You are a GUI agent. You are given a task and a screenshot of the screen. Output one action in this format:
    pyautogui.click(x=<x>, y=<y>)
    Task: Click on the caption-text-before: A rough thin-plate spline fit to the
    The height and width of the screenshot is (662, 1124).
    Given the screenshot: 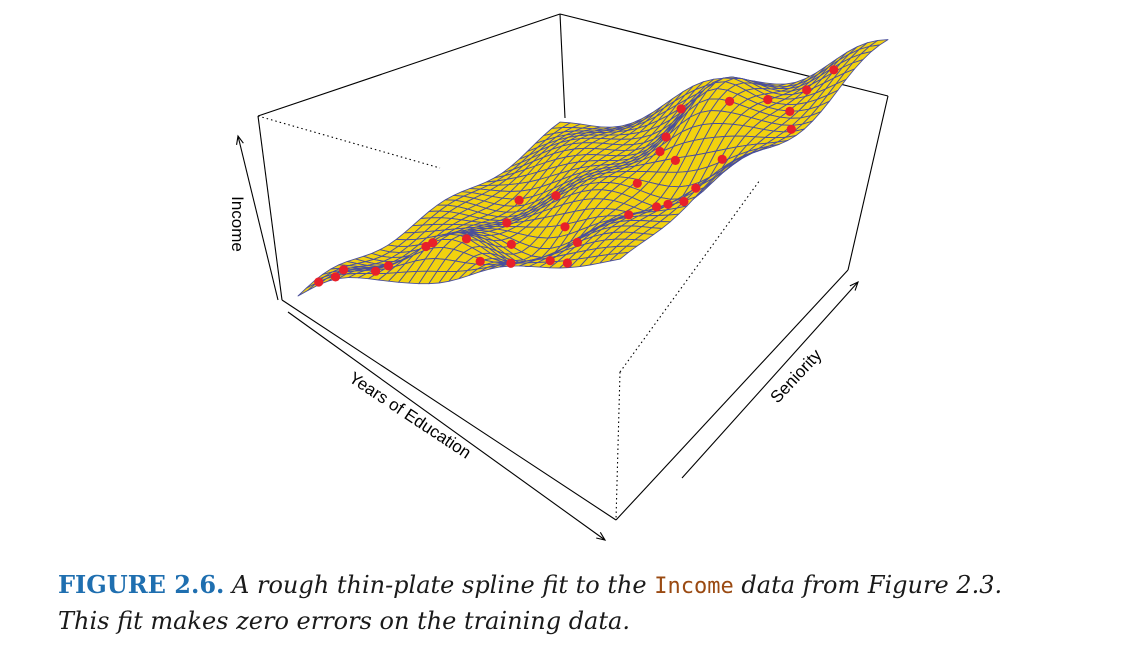 What is the action you would take?
    pyautogui.click(x=439, y=585)
    